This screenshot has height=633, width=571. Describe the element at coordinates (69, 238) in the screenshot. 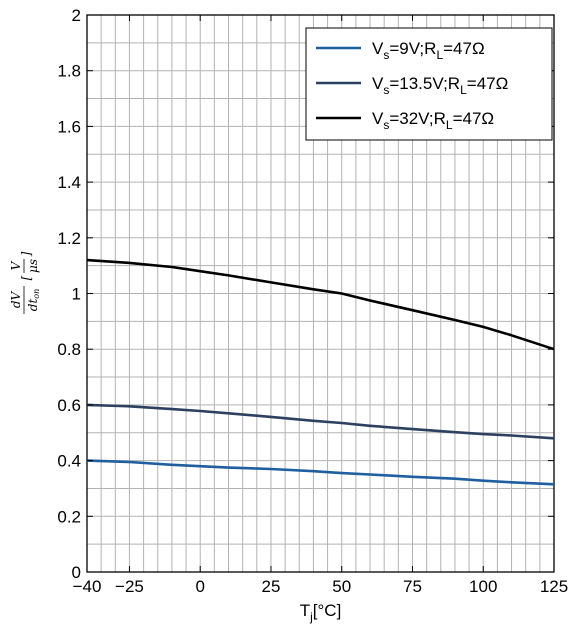

I see `y-tick-label: 1.2` at that location.